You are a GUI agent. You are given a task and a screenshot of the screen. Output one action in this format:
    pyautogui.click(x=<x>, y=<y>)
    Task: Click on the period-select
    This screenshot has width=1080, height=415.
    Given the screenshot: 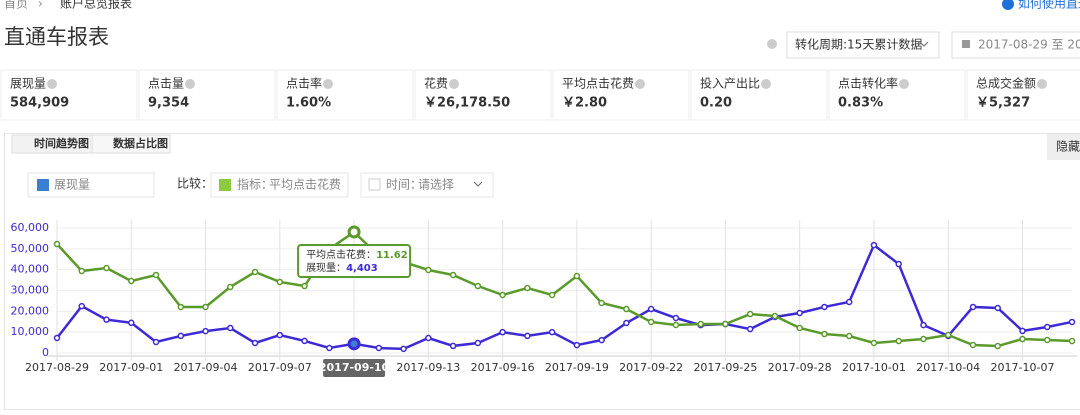 What is the action you would take?
    pyautogui.click(x=863, y=45)
    